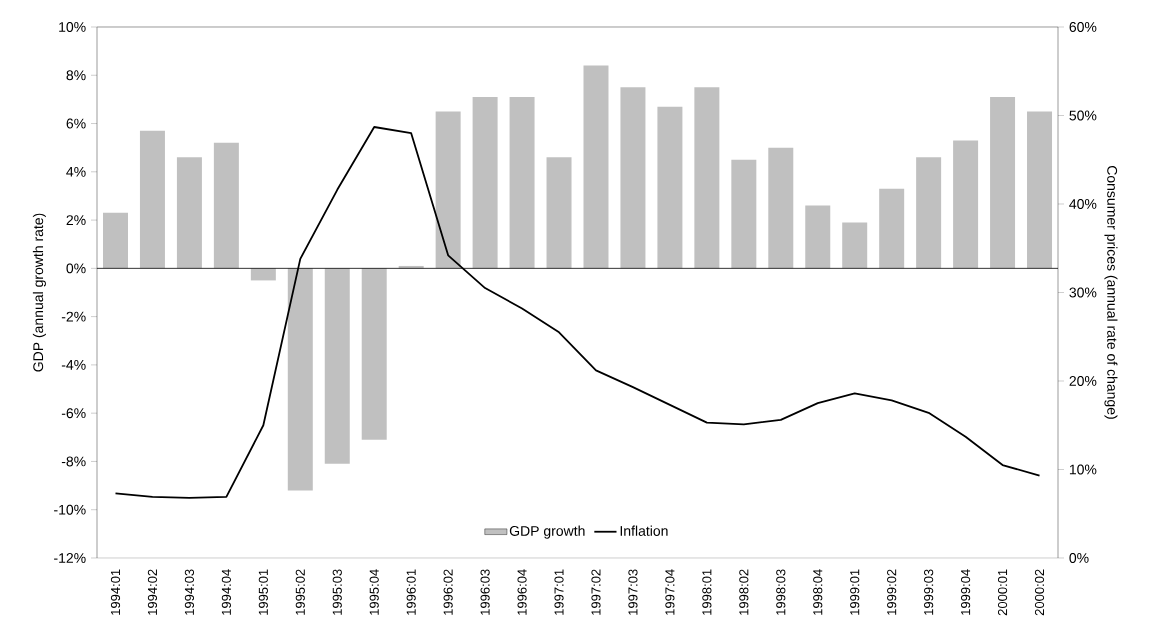  What do you see at coordinates (72, 27) in the screenshot?
I see `y-tick-label: 10%` at bounding box center [72, 27].